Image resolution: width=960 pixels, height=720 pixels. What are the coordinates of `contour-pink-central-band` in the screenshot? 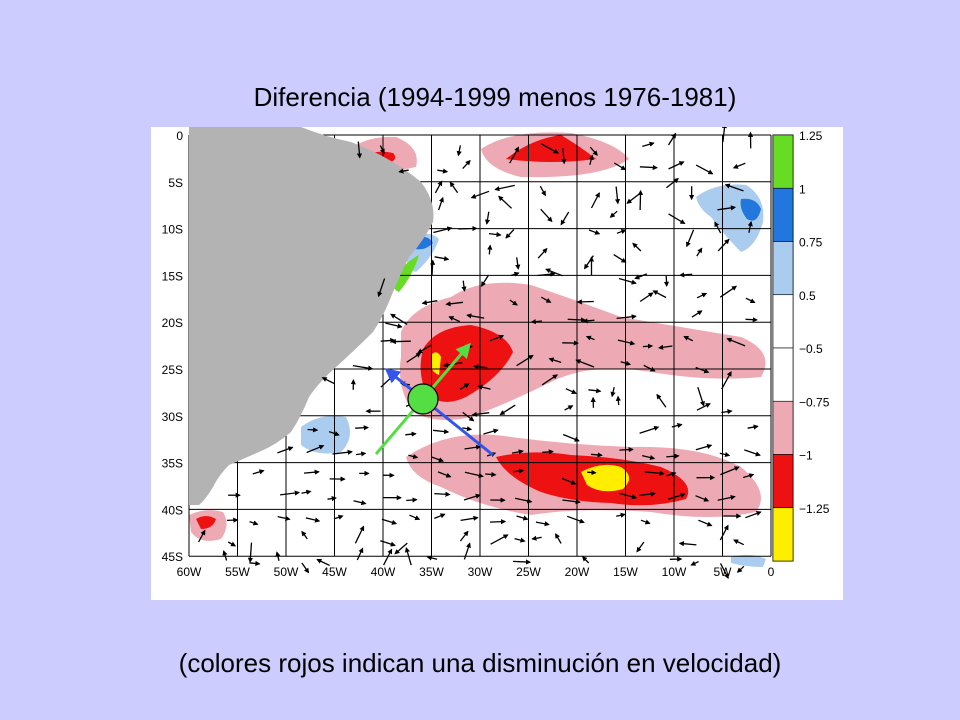 It's located at (582, 351).